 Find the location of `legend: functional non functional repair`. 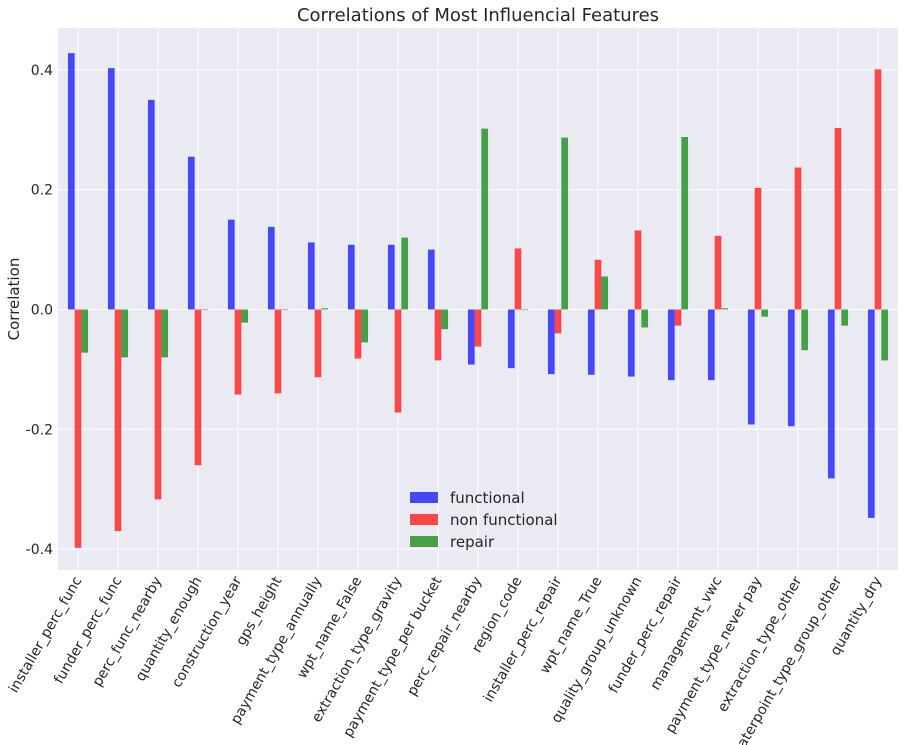

legend: functional non functional repair is located at coordinates (484, 520).